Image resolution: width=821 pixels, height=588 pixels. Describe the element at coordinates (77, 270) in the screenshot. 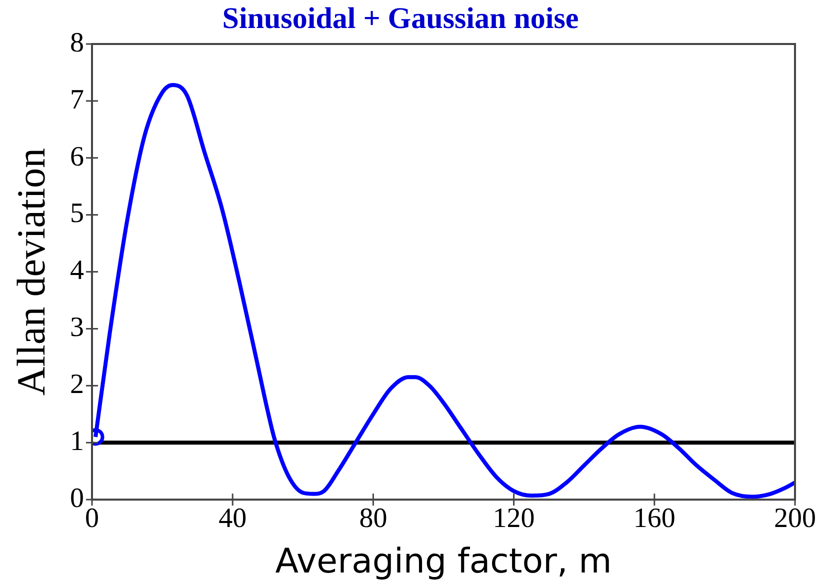

I see `y-tick-label: 4` at that location.